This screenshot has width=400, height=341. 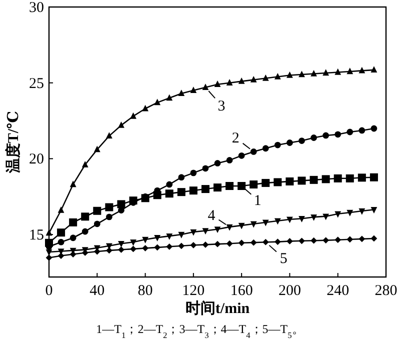 What do you see at coordinates (13, 142) in the screenshot?
I see `y-axis-title: 温度T/℃` at bounding box center [13, 142].